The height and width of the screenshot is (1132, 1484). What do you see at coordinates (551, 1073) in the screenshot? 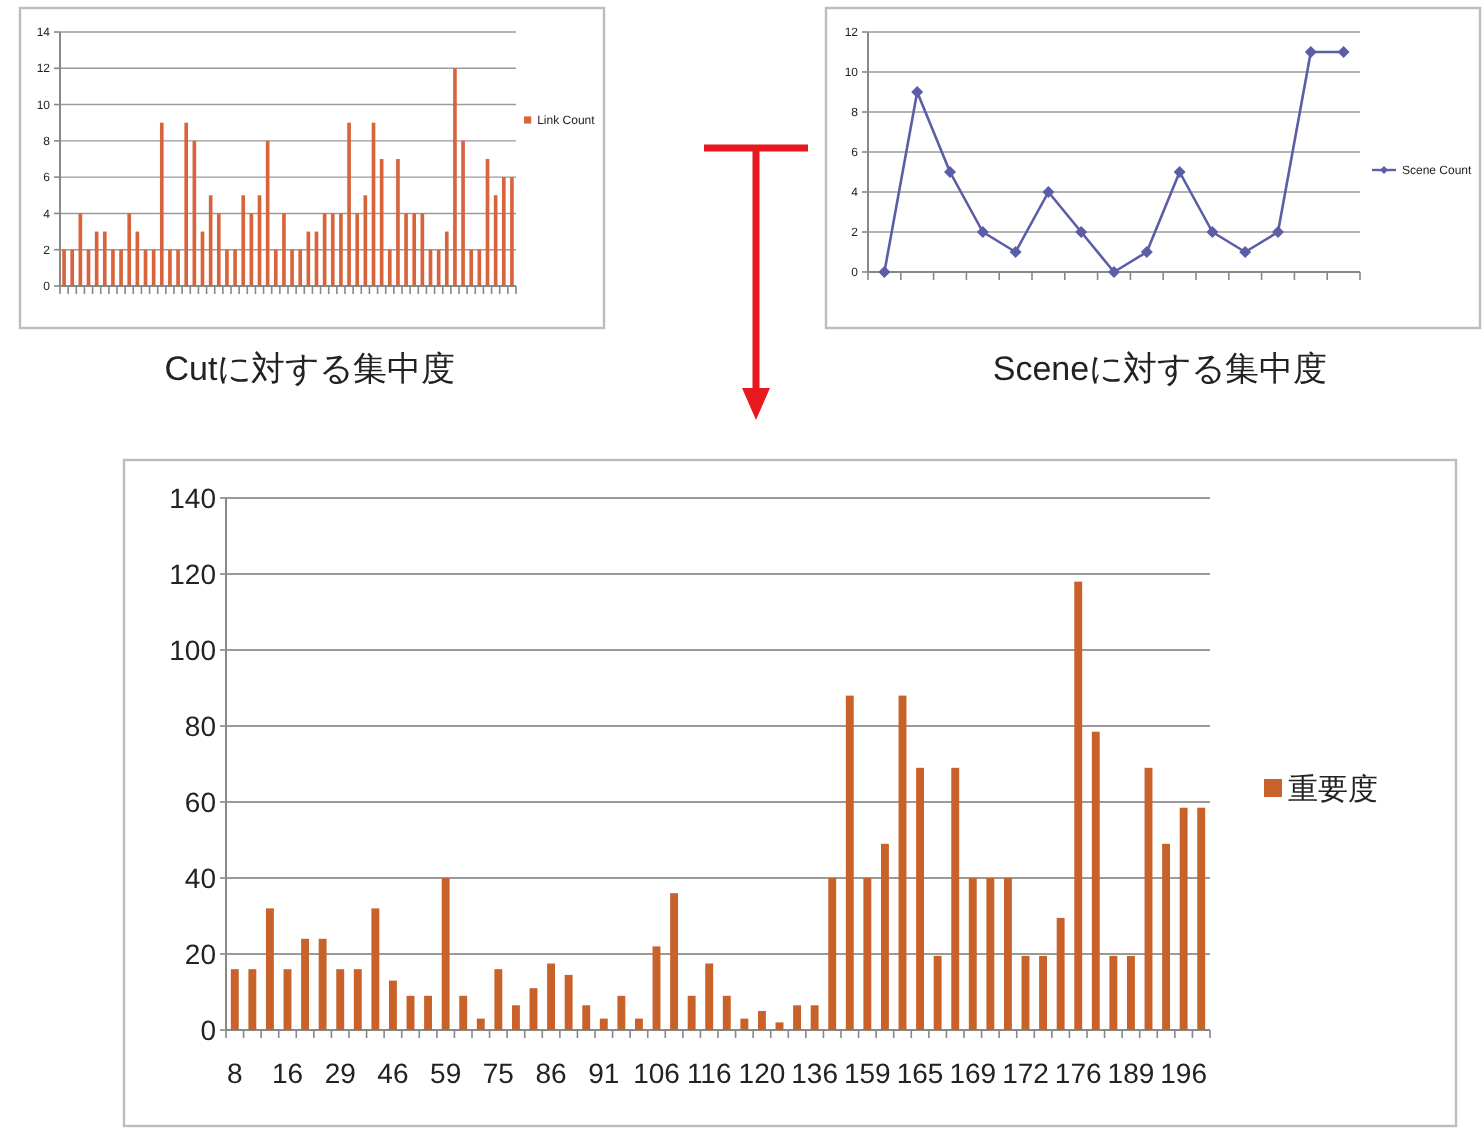
I see `x-tick-label: 86` at bounding box center [551, 1073].